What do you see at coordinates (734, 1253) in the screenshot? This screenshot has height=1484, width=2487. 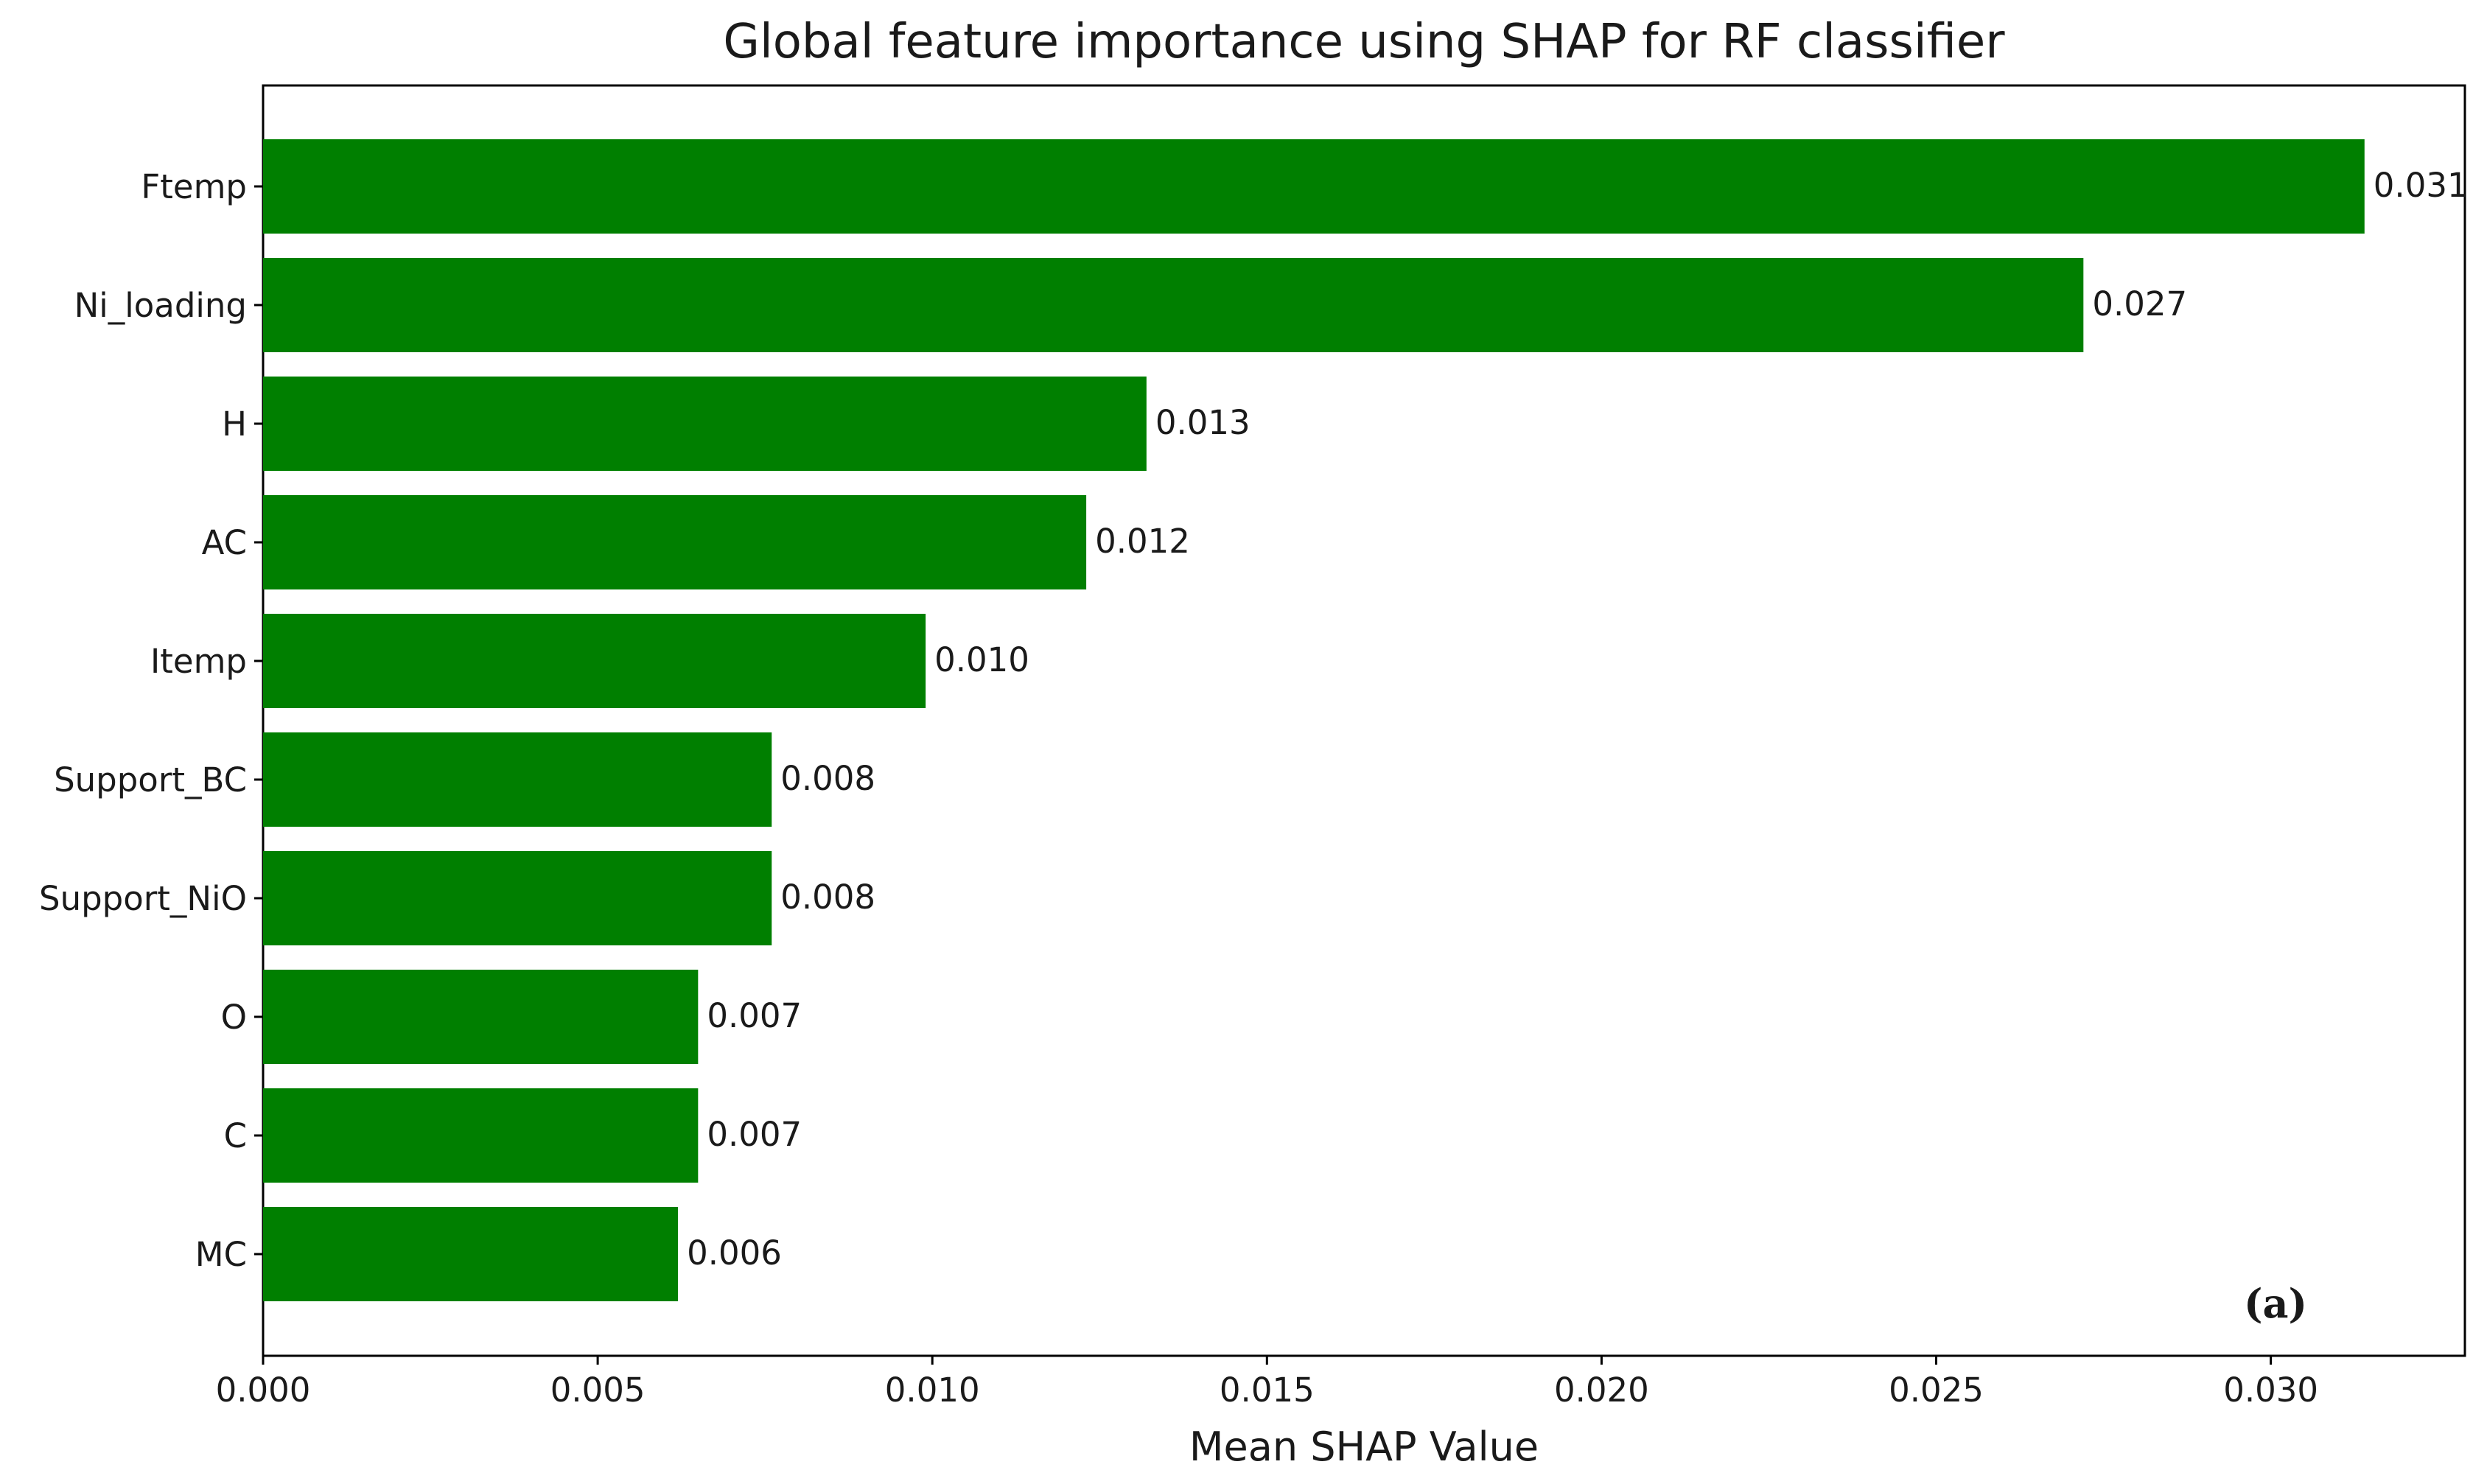 I see `bar-value-label: 0.006` at bounding box center [734, 1253].